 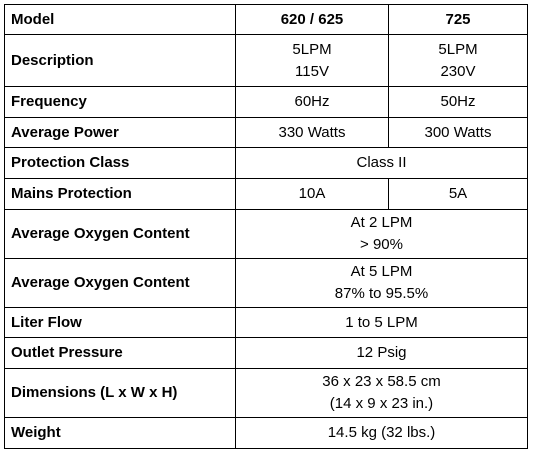 I want to click on outlet-pressure-label: Outlet Pressure, so click(x=120, y=353).